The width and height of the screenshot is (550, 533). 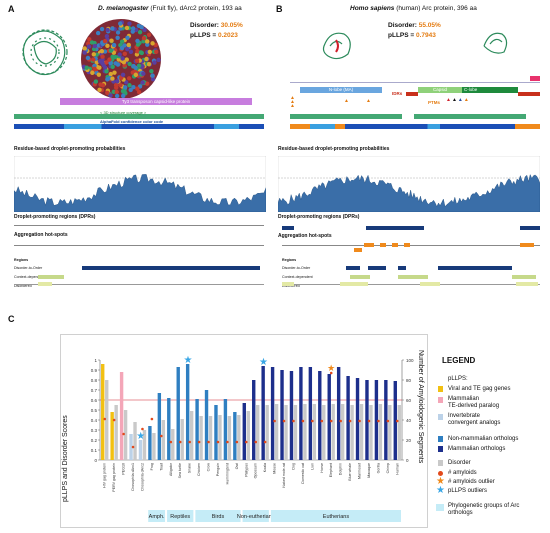 I want to click on panel-b-reg3-axis, so click(x=411, y=284).